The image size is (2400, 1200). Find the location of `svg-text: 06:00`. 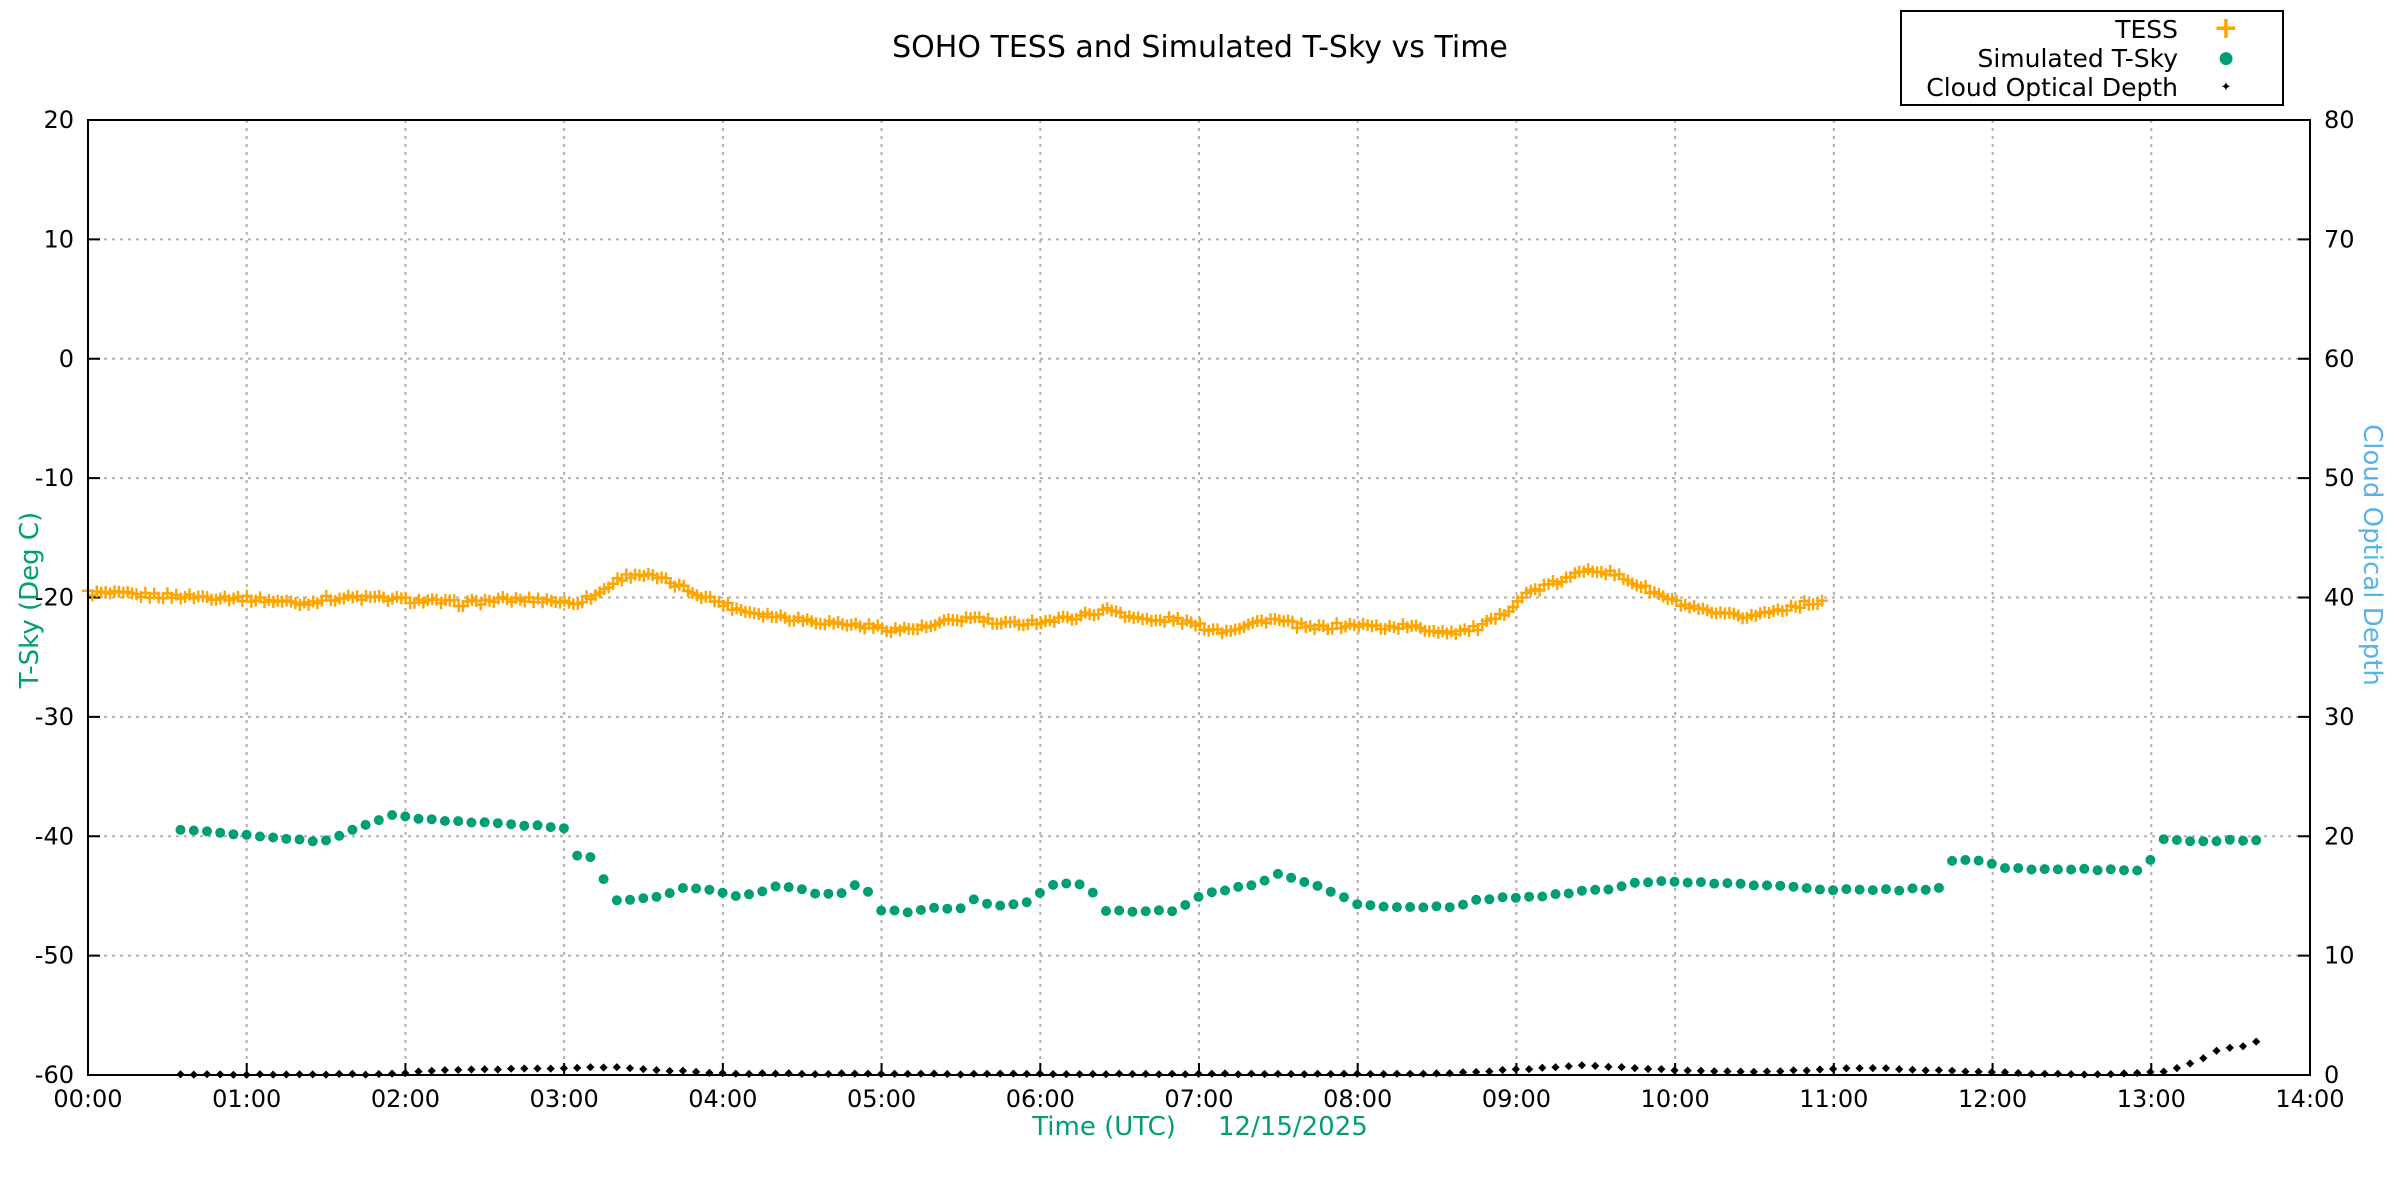

svg-text: 06:00 is located at coordinates (1040, 1099).